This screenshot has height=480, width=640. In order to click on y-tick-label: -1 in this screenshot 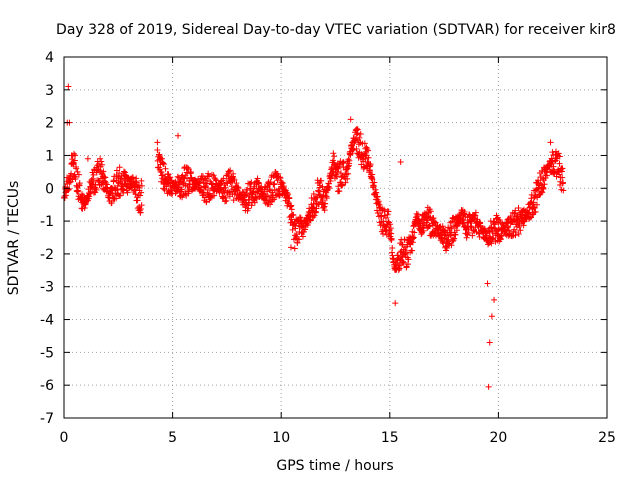, I will do `click(47, 222)`.